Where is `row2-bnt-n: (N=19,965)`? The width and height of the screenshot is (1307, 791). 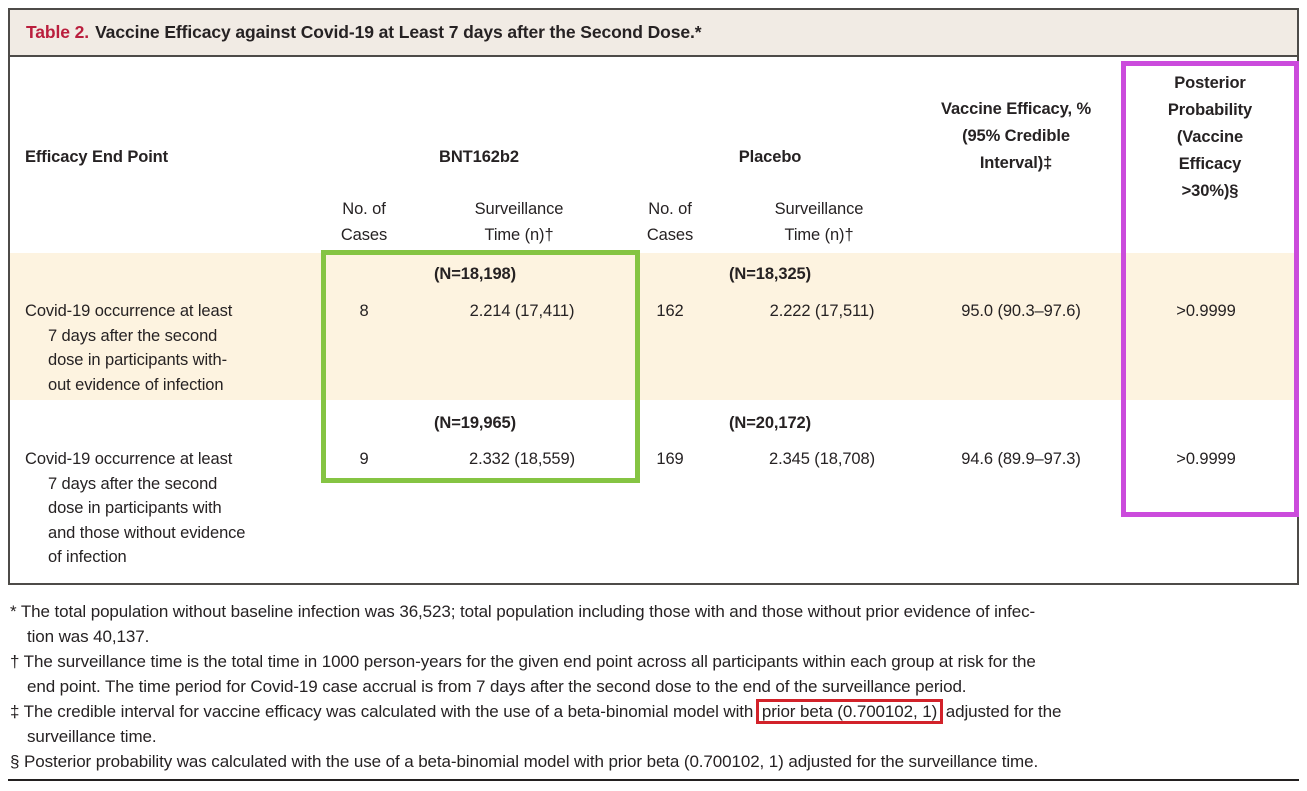 row2-bnt-n: (N=19,965) is located at coordinates (475, 423).